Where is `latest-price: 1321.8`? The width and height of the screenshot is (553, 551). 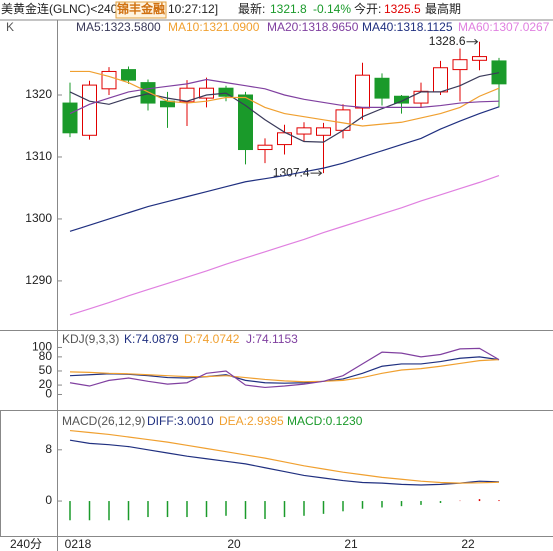 latest-price: 1321.8 is located at coordinates (288, 9).